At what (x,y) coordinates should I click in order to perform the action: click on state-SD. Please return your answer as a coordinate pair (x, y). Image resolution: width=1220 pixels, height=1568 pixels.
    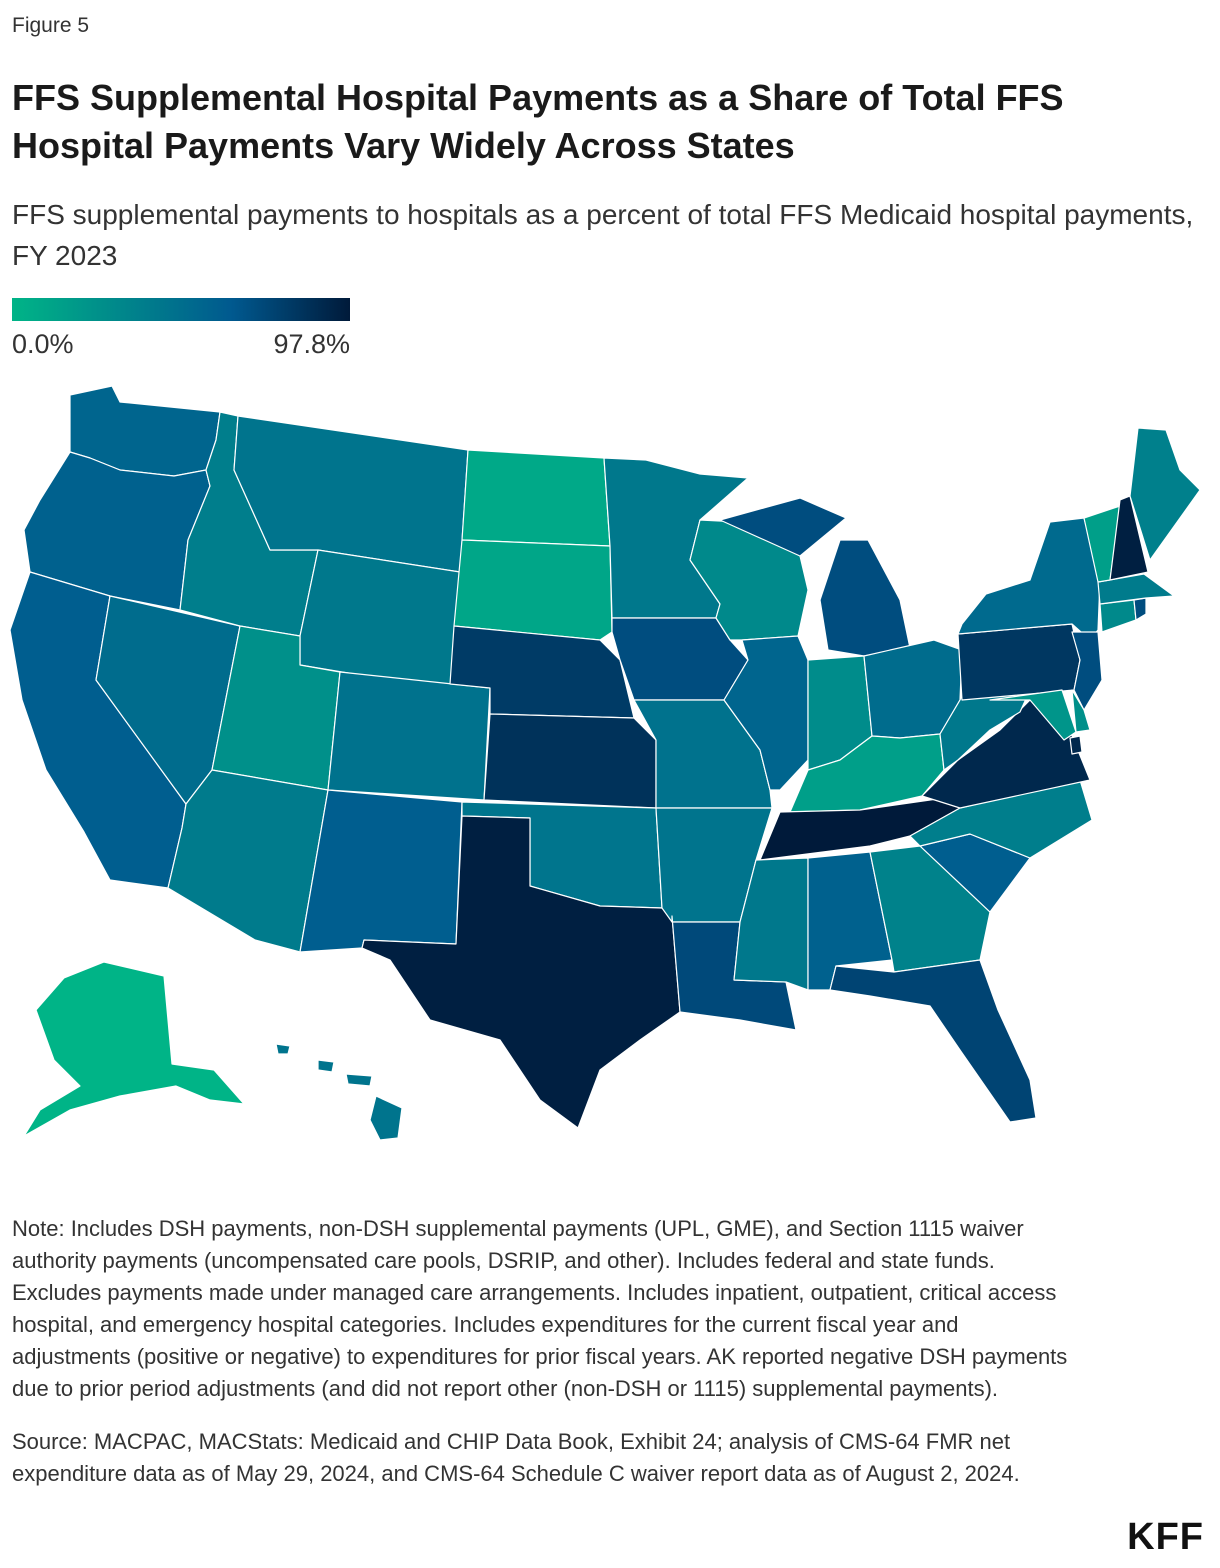
    Looking at the image, I should click on (533, 590).